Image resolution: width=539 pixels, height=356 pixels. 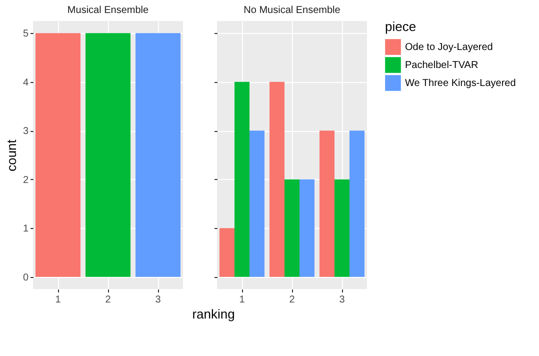 What do you see at coordinates (11, 155) in the screenshot?
I see `y-axis-title: count` at bounding box center [11, 155].